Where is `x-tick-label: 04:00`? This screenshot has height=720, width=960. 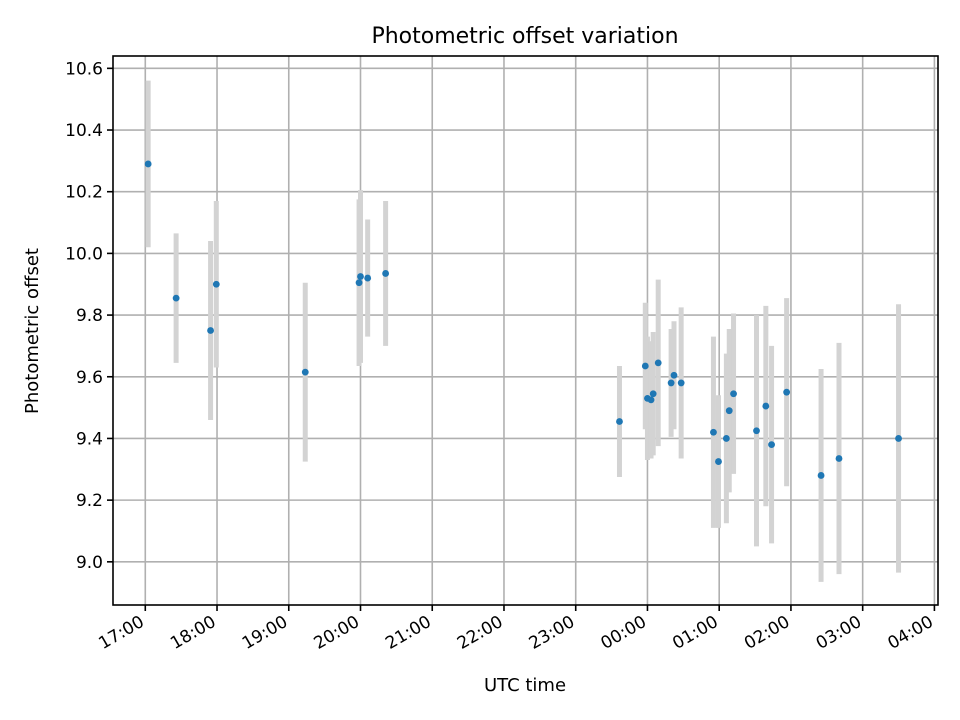 x-tick-label: 04:00 is located at coordinates (910, 633).